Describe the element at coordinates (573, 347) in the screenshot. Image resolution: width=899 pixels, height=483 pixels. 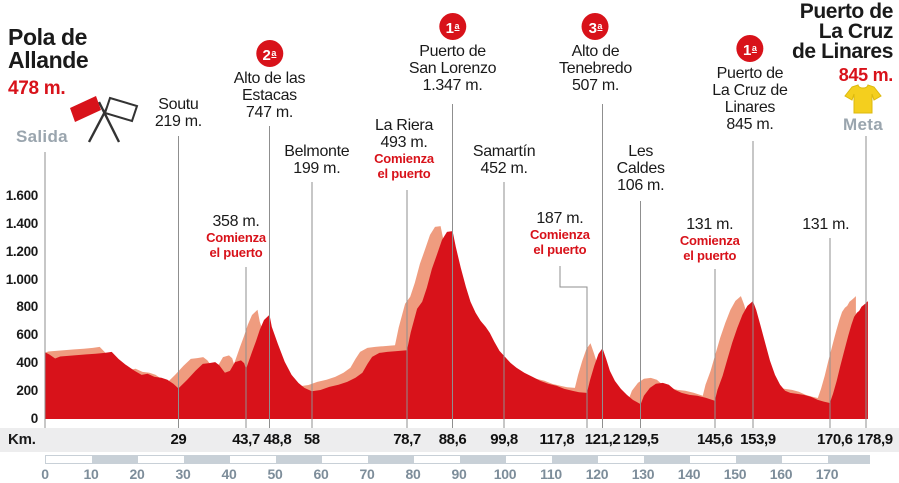
I see `marker-elbow-line` at that location.